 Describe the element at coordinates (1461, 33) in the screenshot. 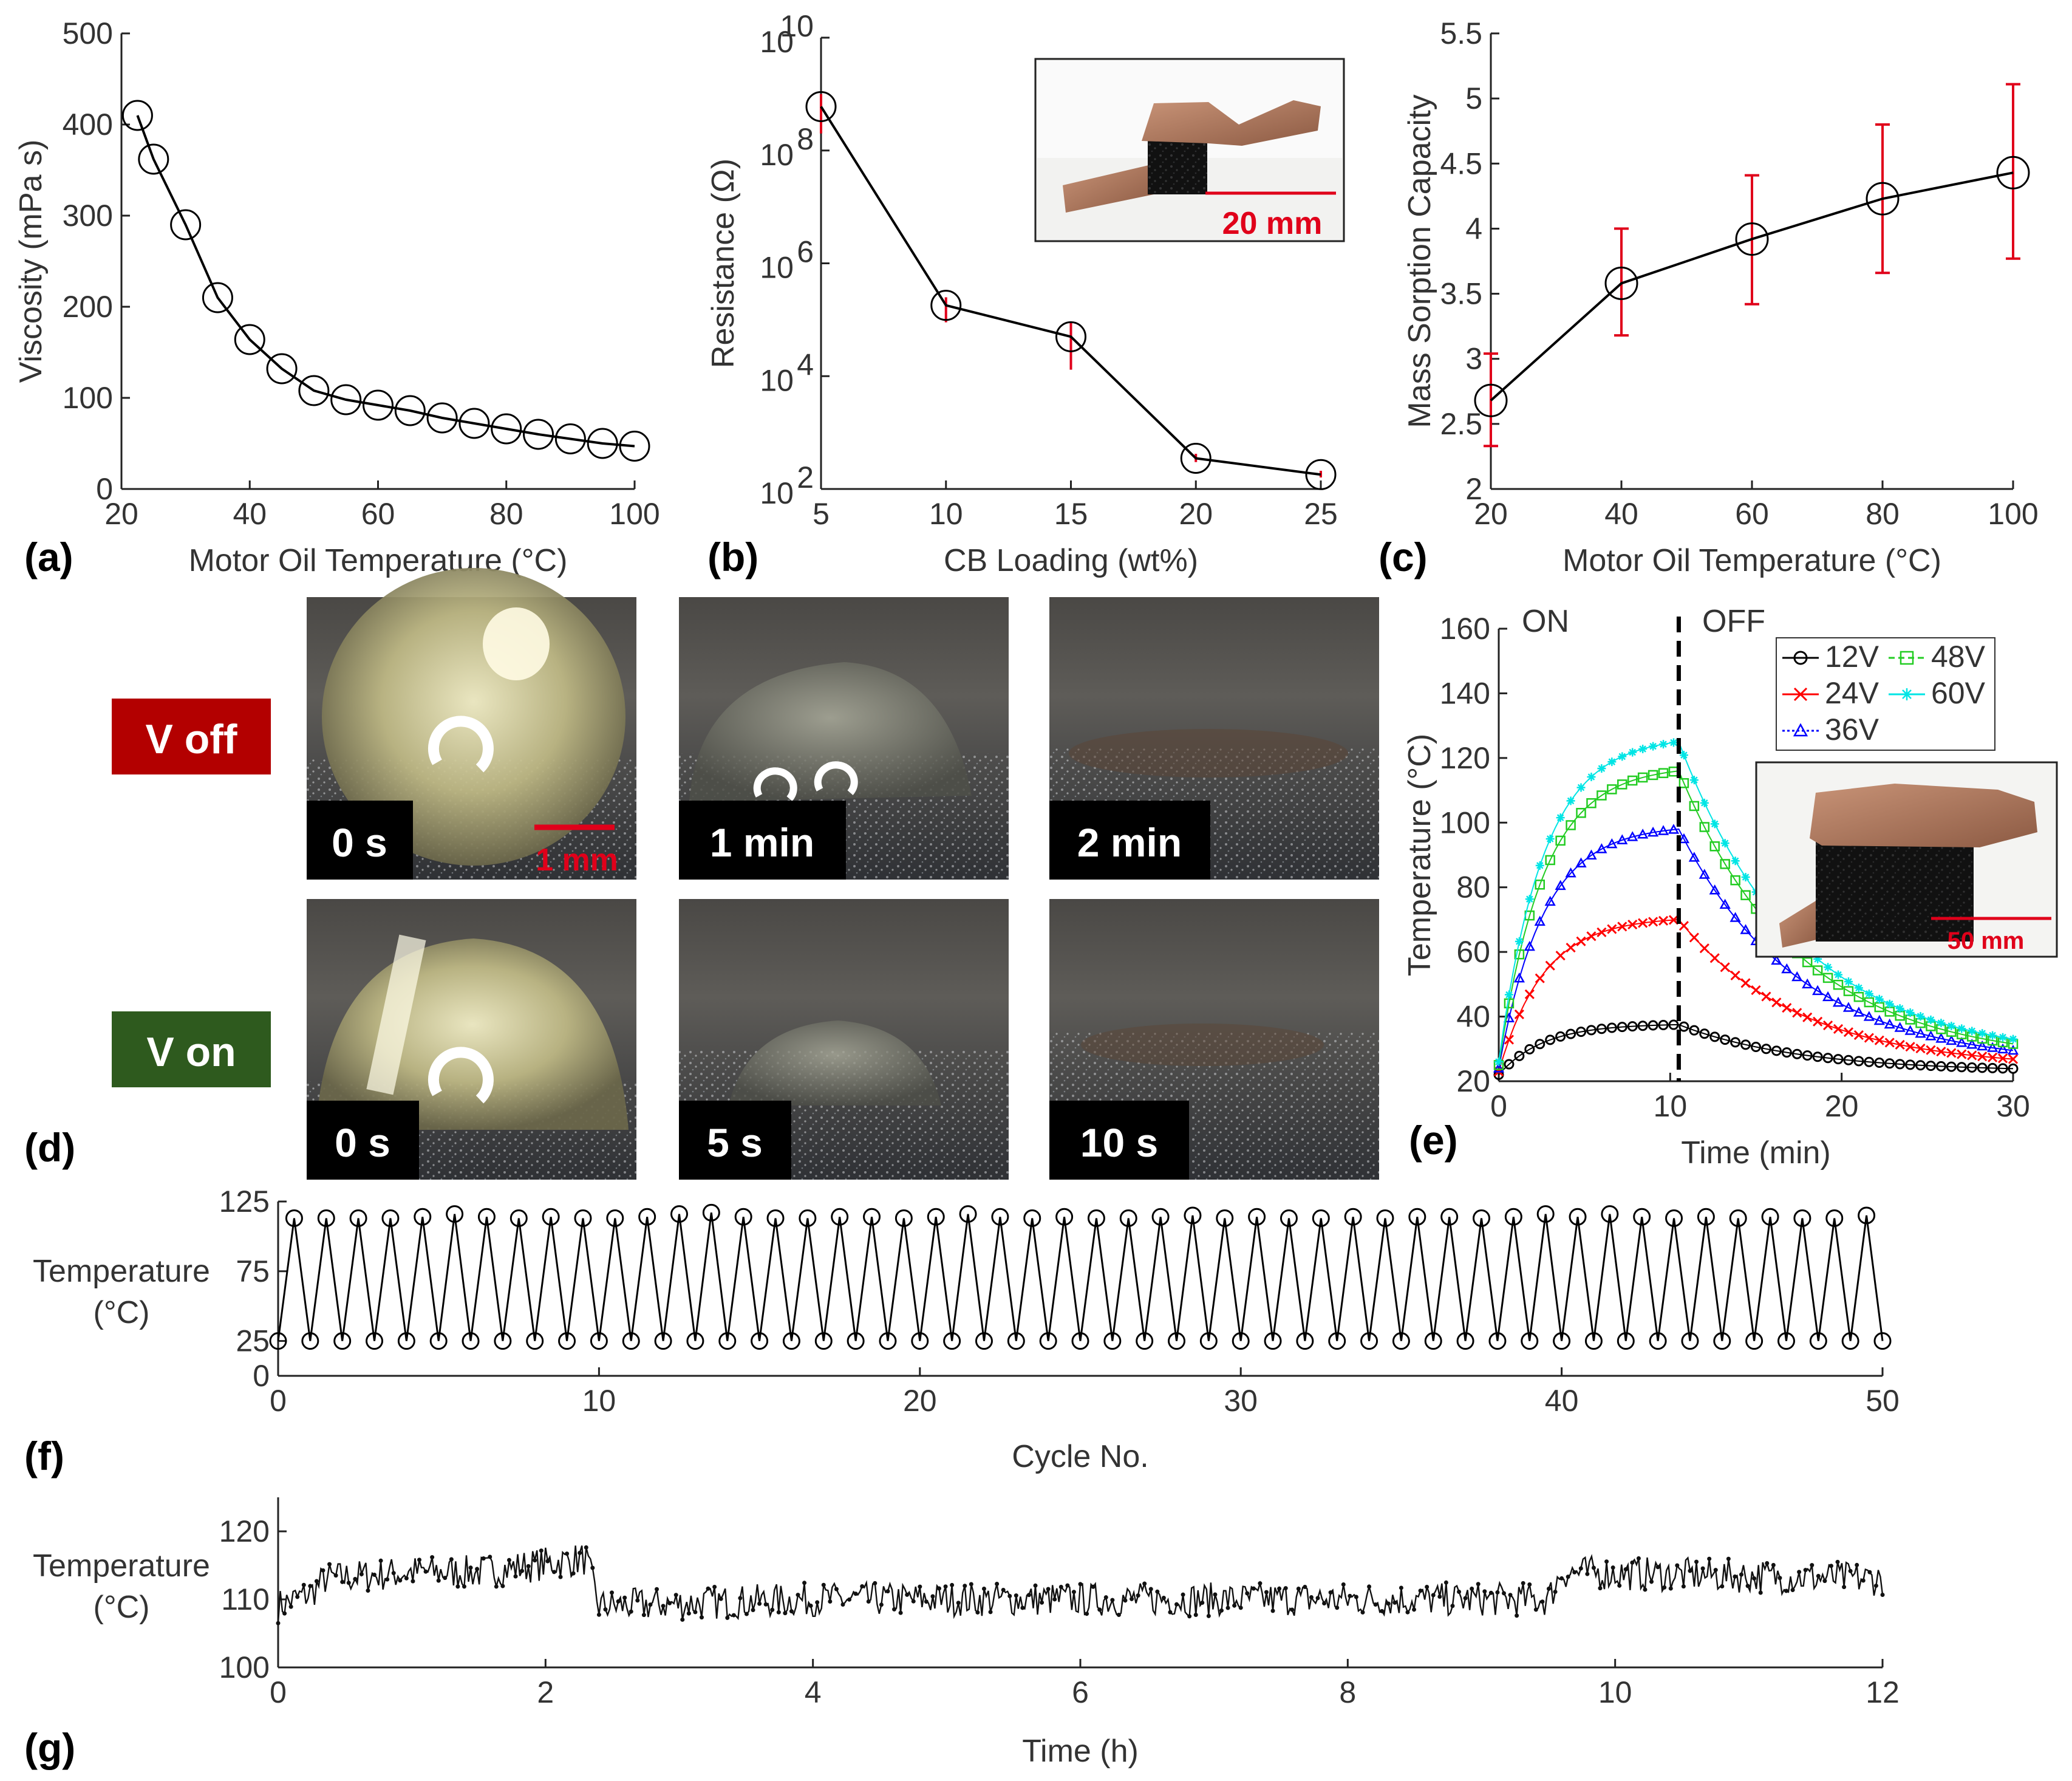

I see `y-tick-label: 5.5` at that location.